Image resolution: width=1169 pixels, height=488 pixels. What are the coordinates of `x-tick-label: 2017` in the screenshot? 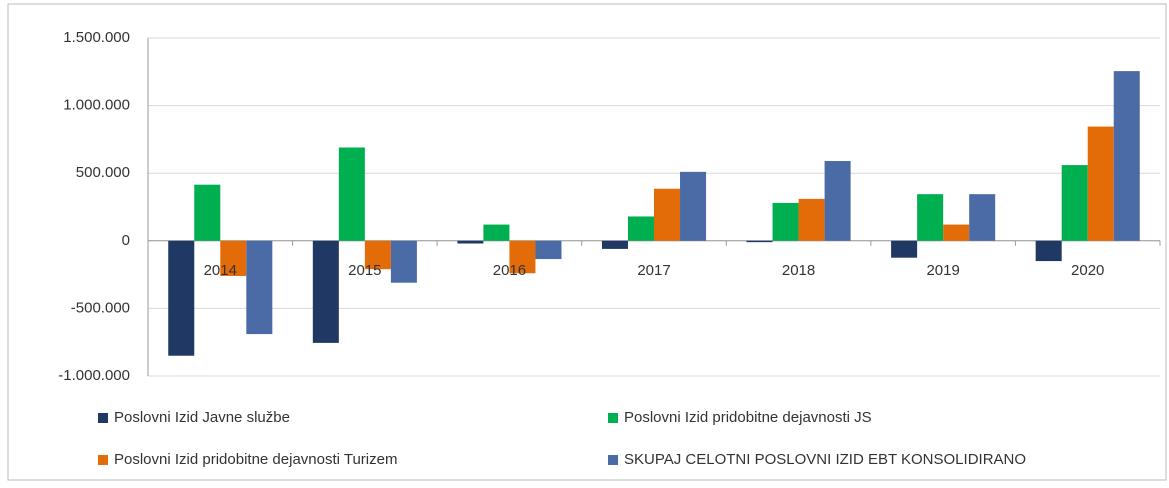 It's located at (653, 270).